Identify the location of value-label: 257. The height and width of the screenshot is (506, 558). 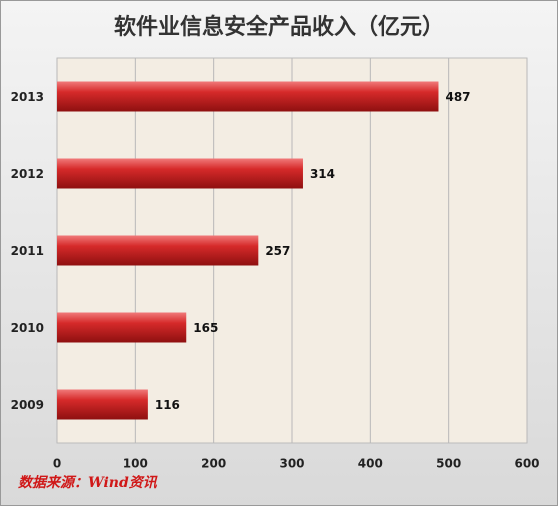
(277, 251).